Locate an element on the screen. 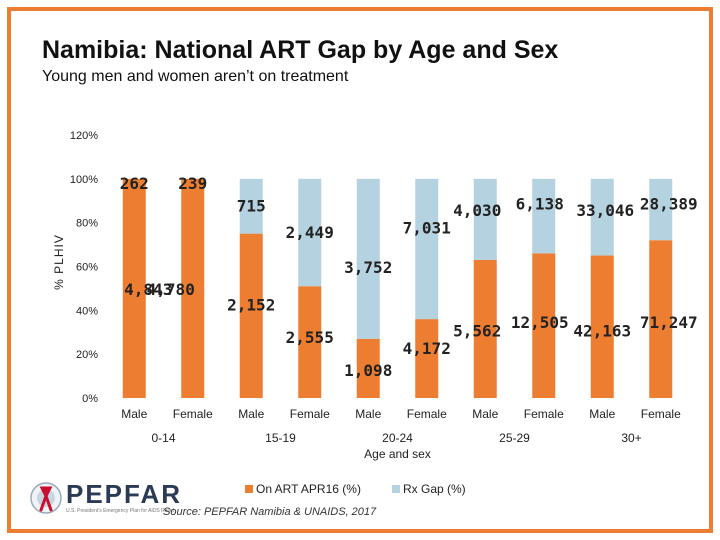 This screenshot has width=720, height=540. data-label-rx-gap: 7,031 is located at coordinates (427, 228).